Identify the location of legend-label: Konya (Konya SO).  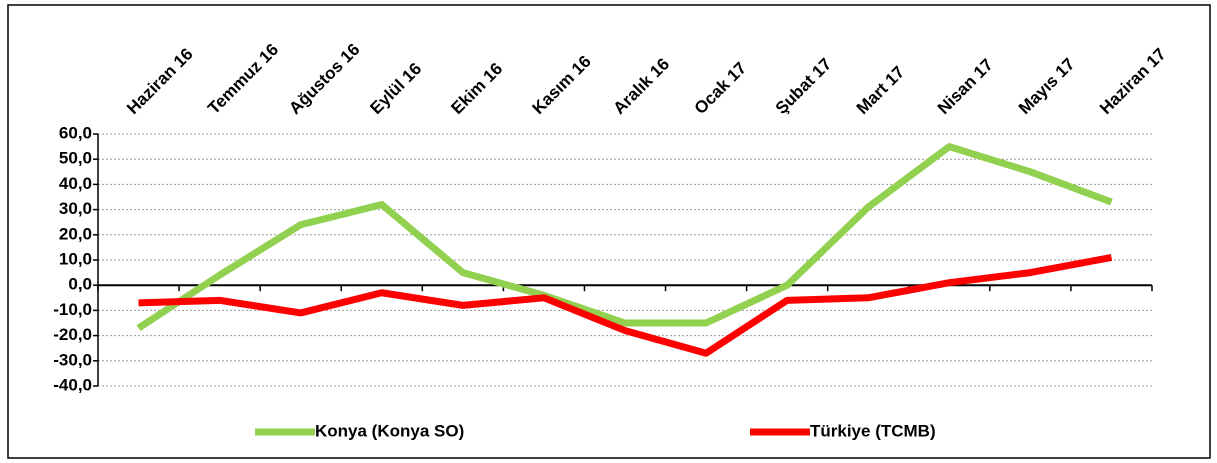
(389, 430).